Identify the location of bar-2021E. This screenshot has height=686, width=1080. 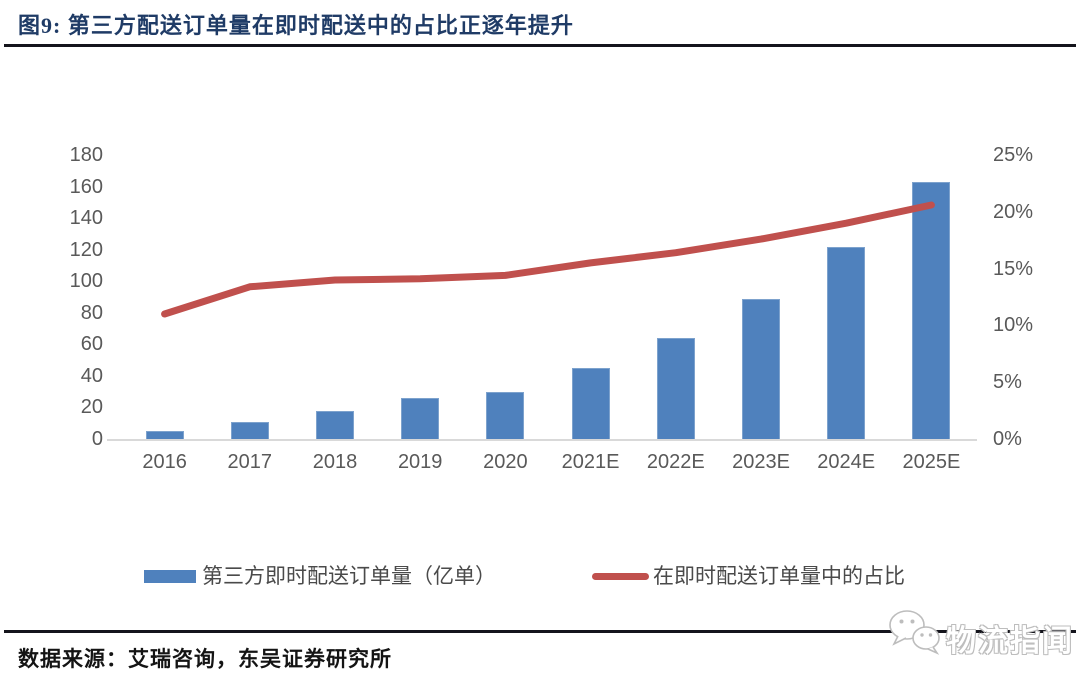
(590, 403).